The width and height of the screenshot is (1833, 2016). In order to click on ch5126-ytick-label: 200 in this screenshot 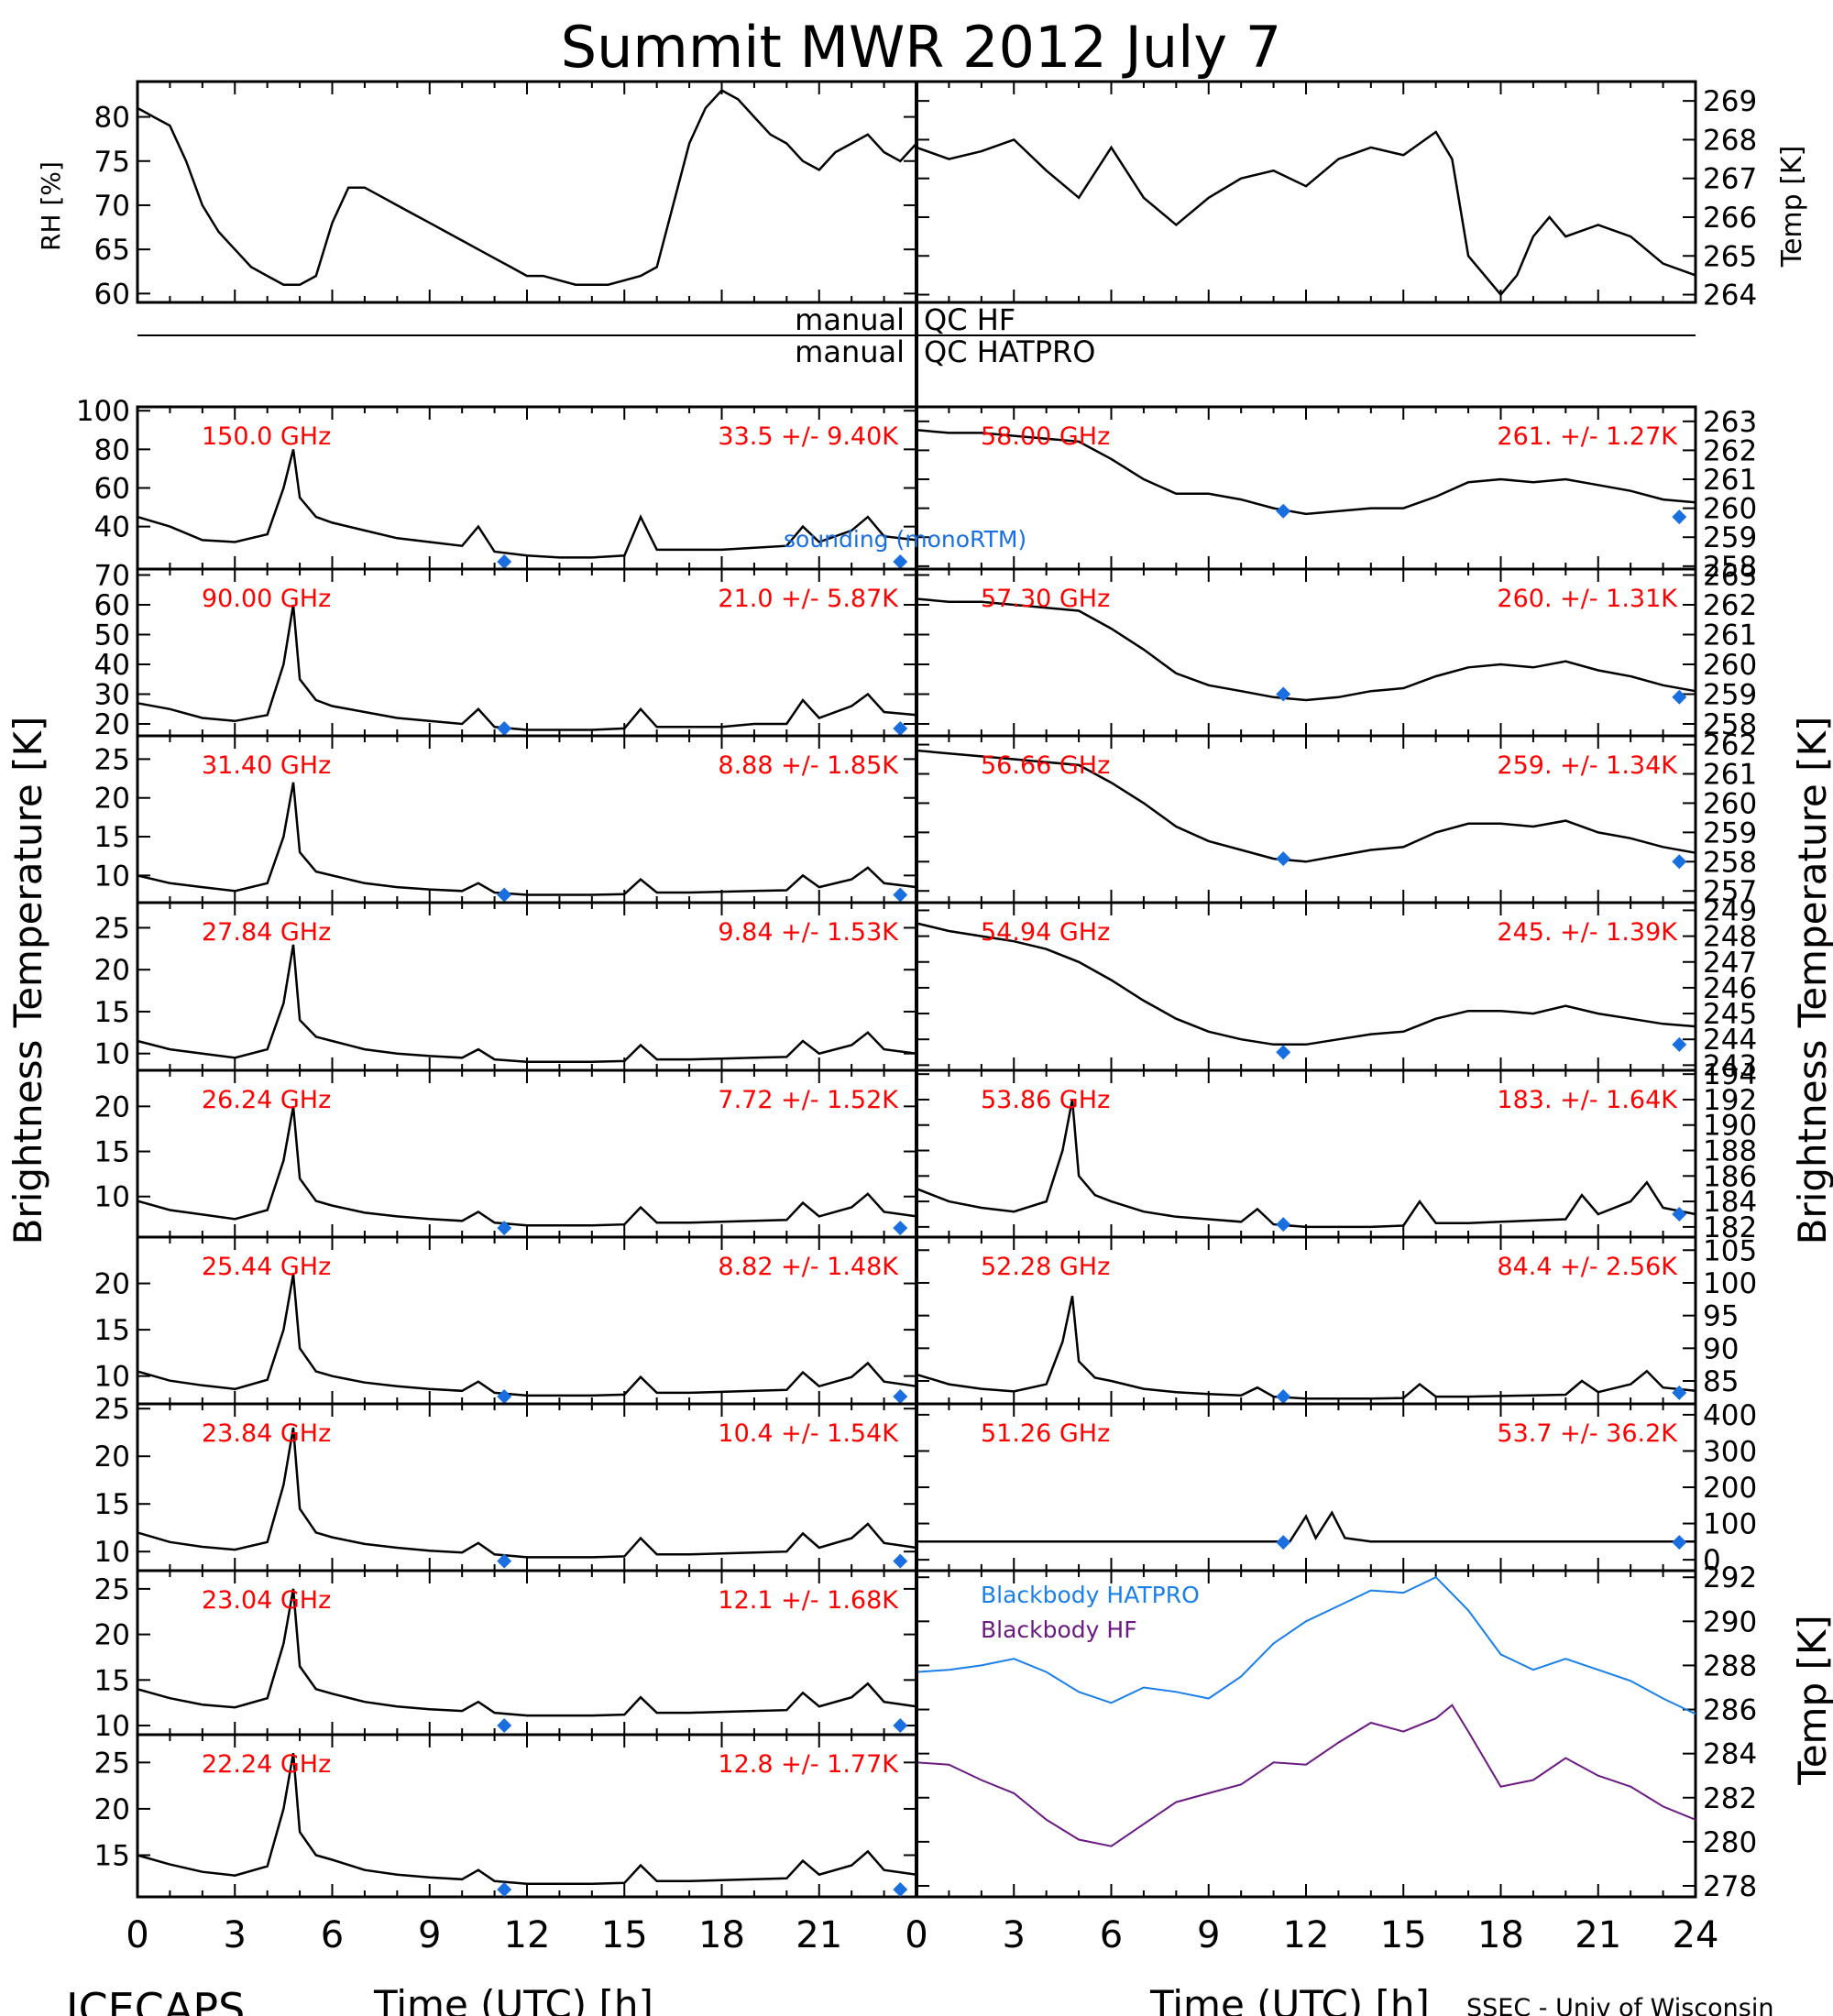, I will do `click(1730, 1488)`.